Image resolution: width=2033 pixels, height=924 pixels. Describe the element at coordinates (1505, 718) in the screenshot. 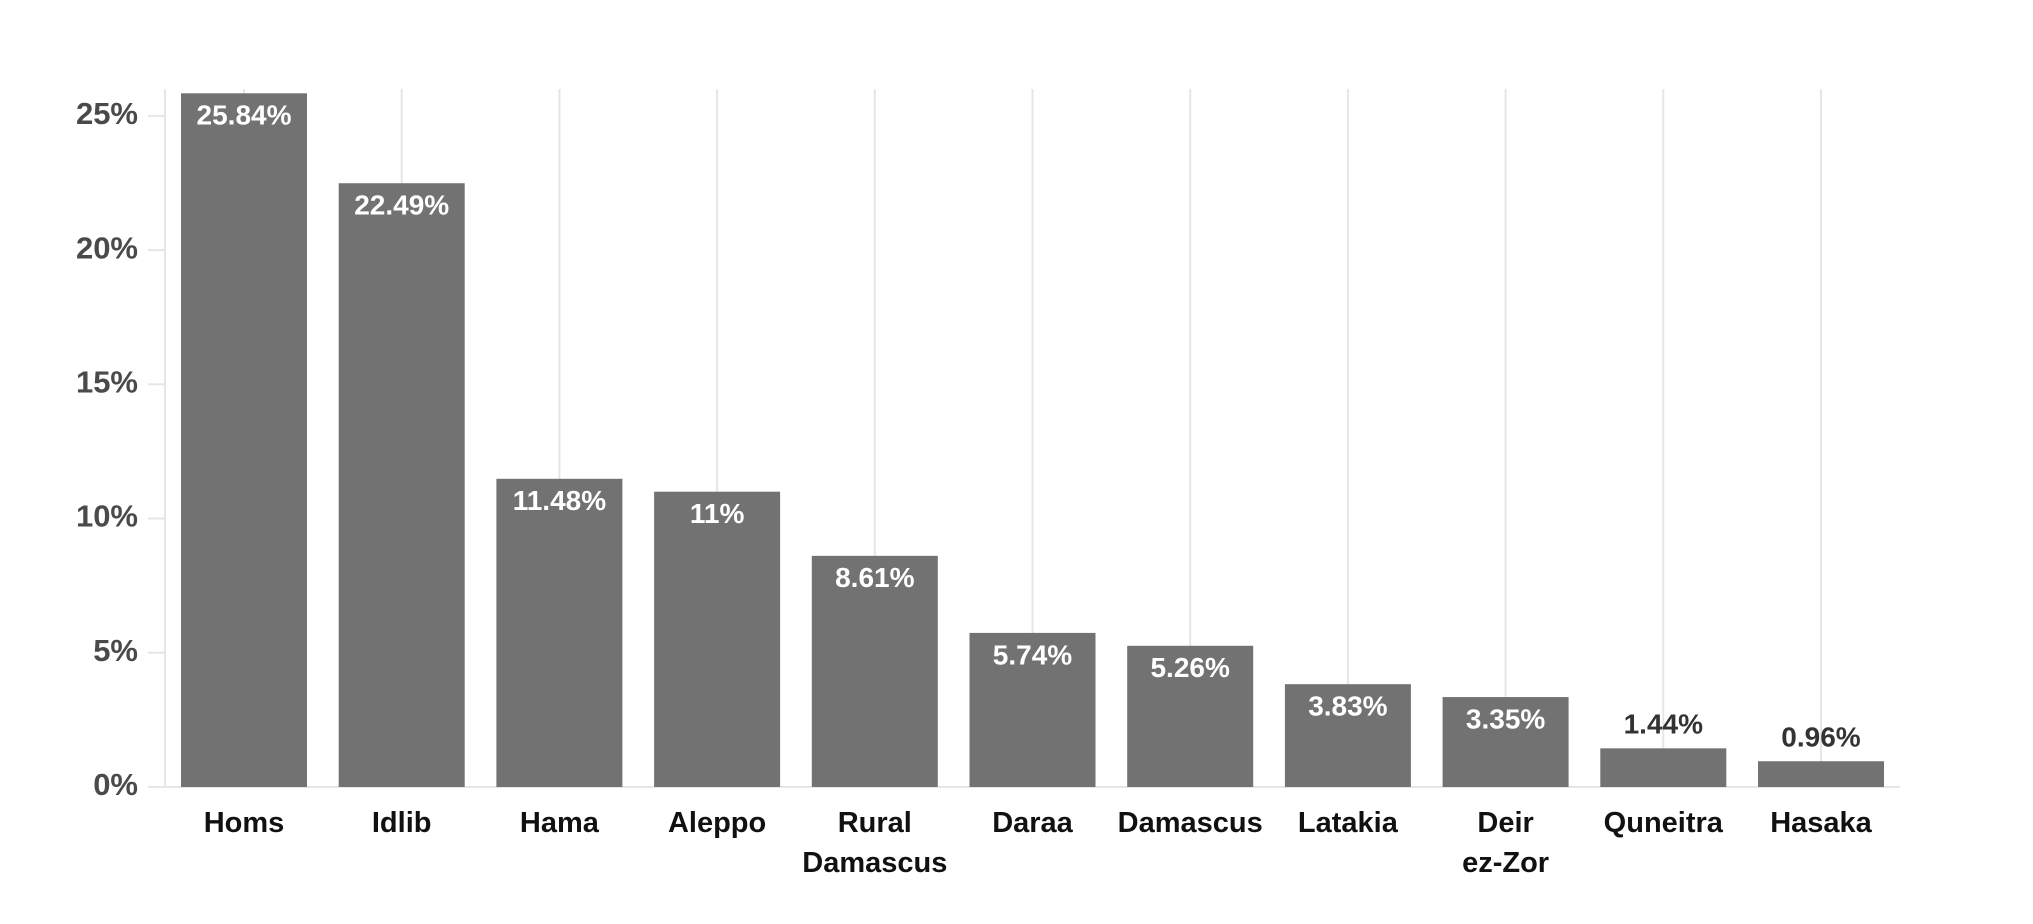

I see `value-label: 3.35%` at that location.